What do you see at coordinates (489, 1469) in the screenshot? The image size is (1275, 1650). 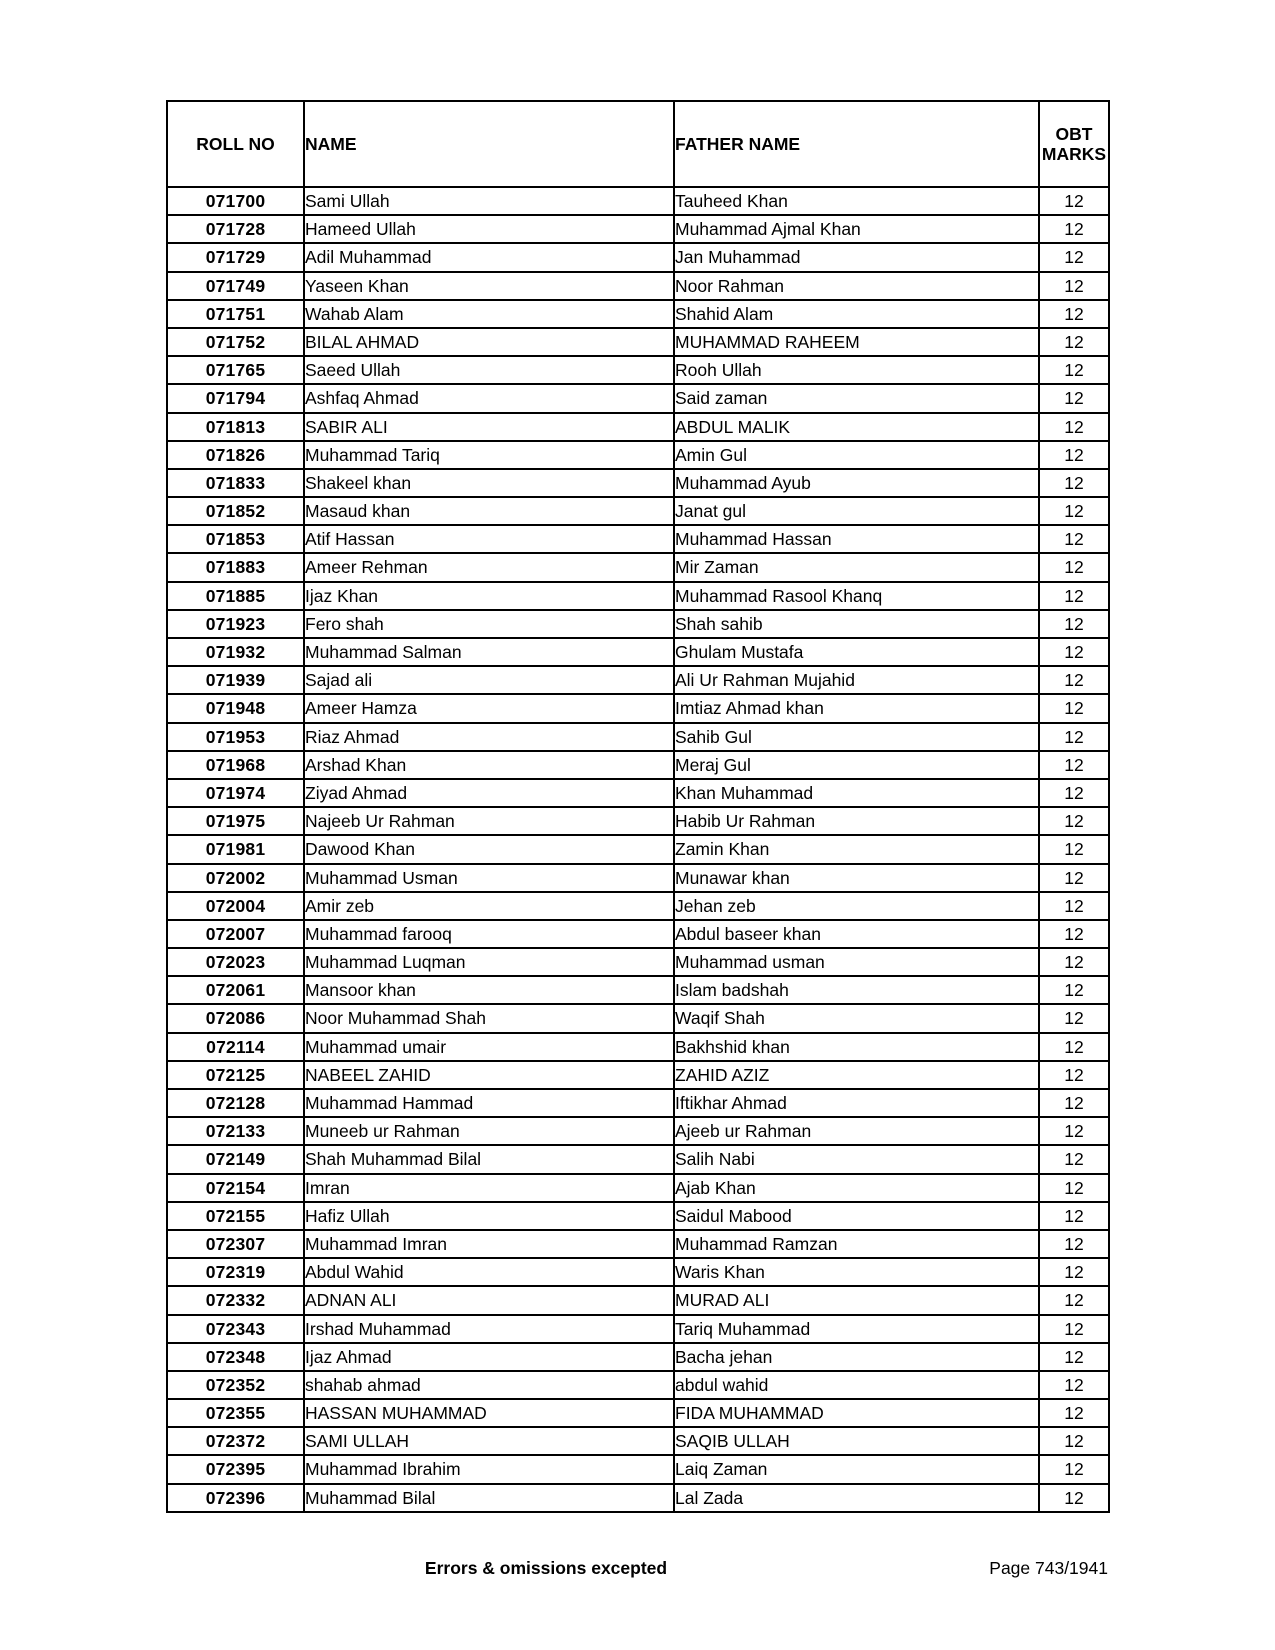 I see `cell-name: Muhammad Ibrahim` at bounding box center [489, 1469].